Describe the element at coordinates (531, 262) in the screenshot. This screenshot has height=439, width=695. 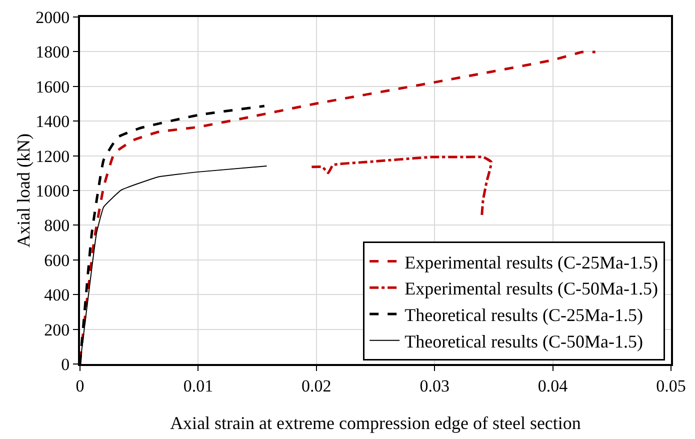
I see `legend-label: Experimental results (C-25Ma-1.5)` at that location.